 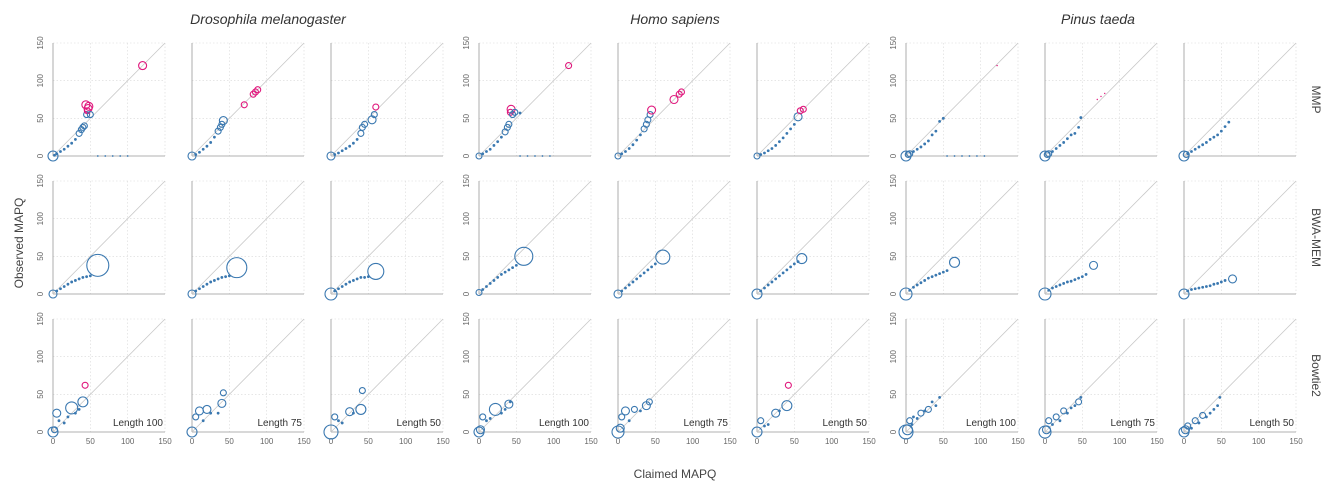 I want to click on panel-r1-c5, so click(x=810, y=240).